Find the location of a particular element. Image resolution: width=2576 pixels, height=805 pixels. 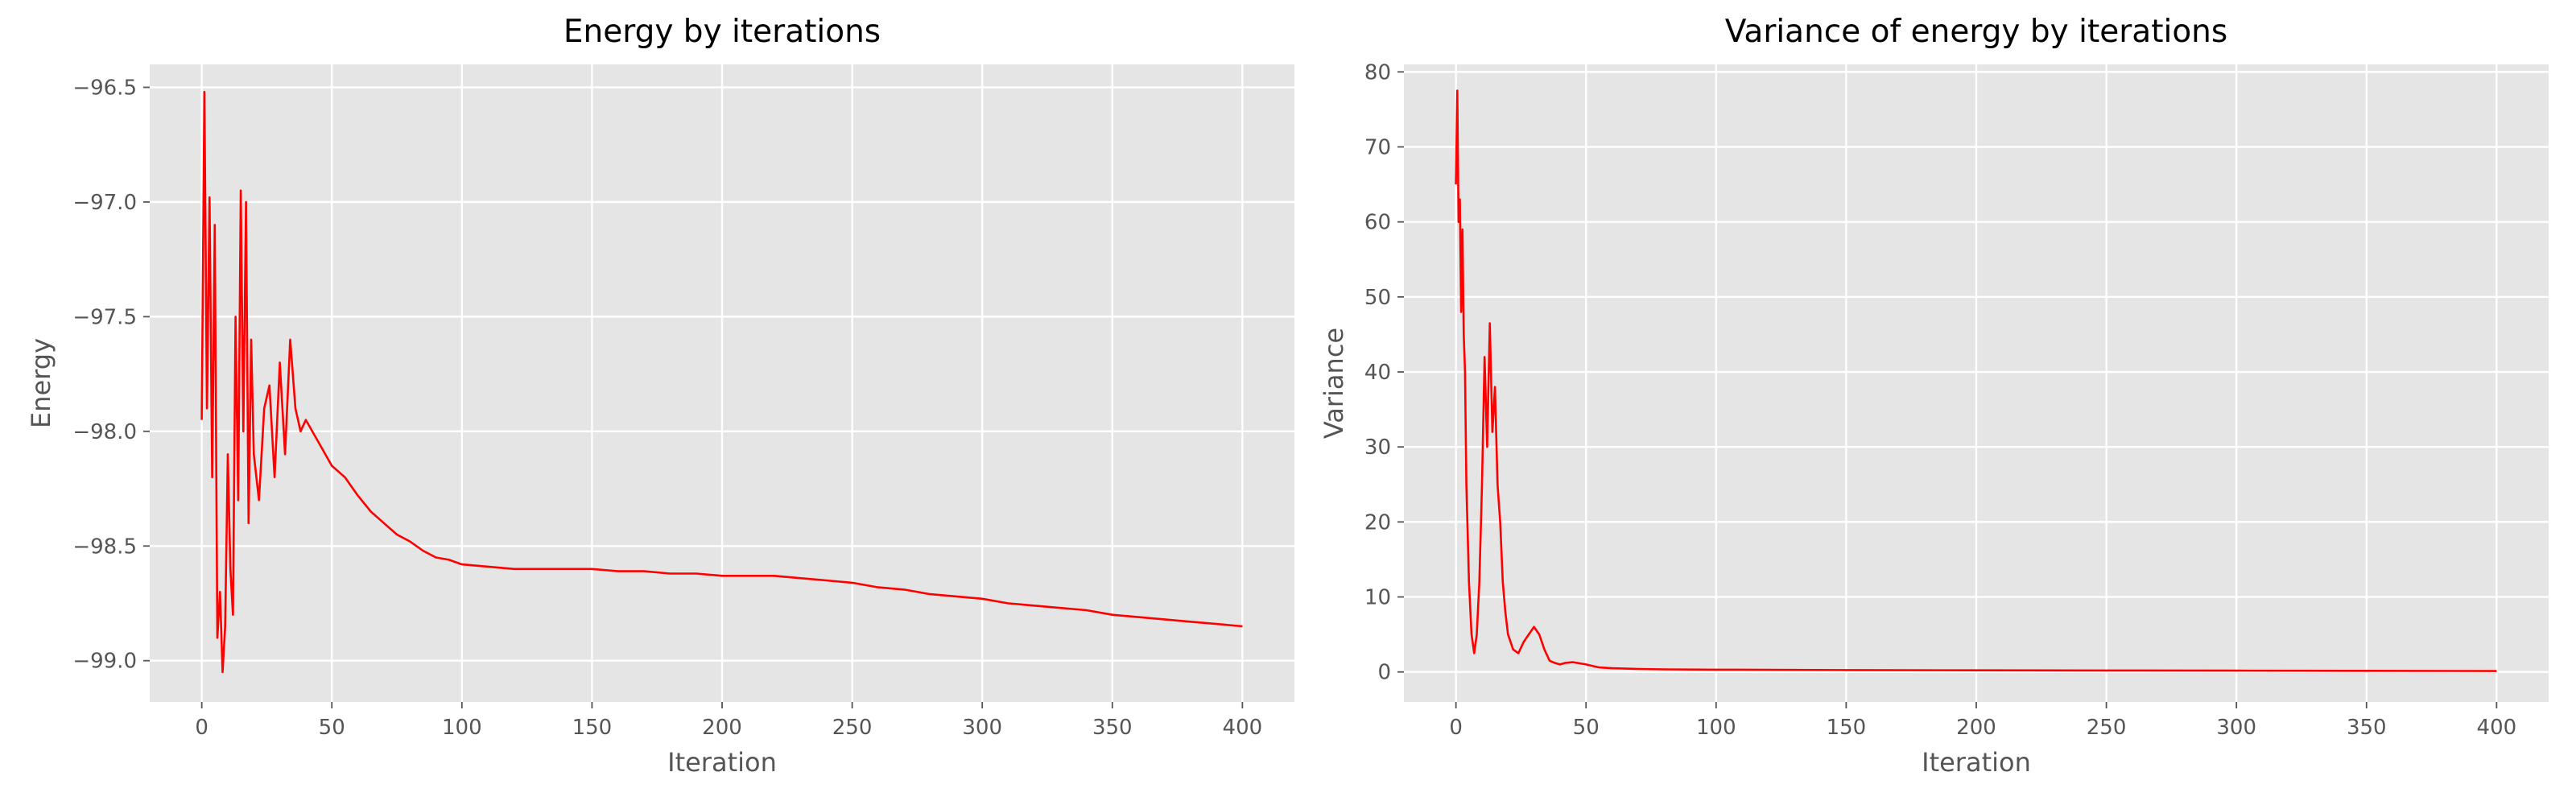

y-tick-label: −99.0 is located at coordinates (104, 662).